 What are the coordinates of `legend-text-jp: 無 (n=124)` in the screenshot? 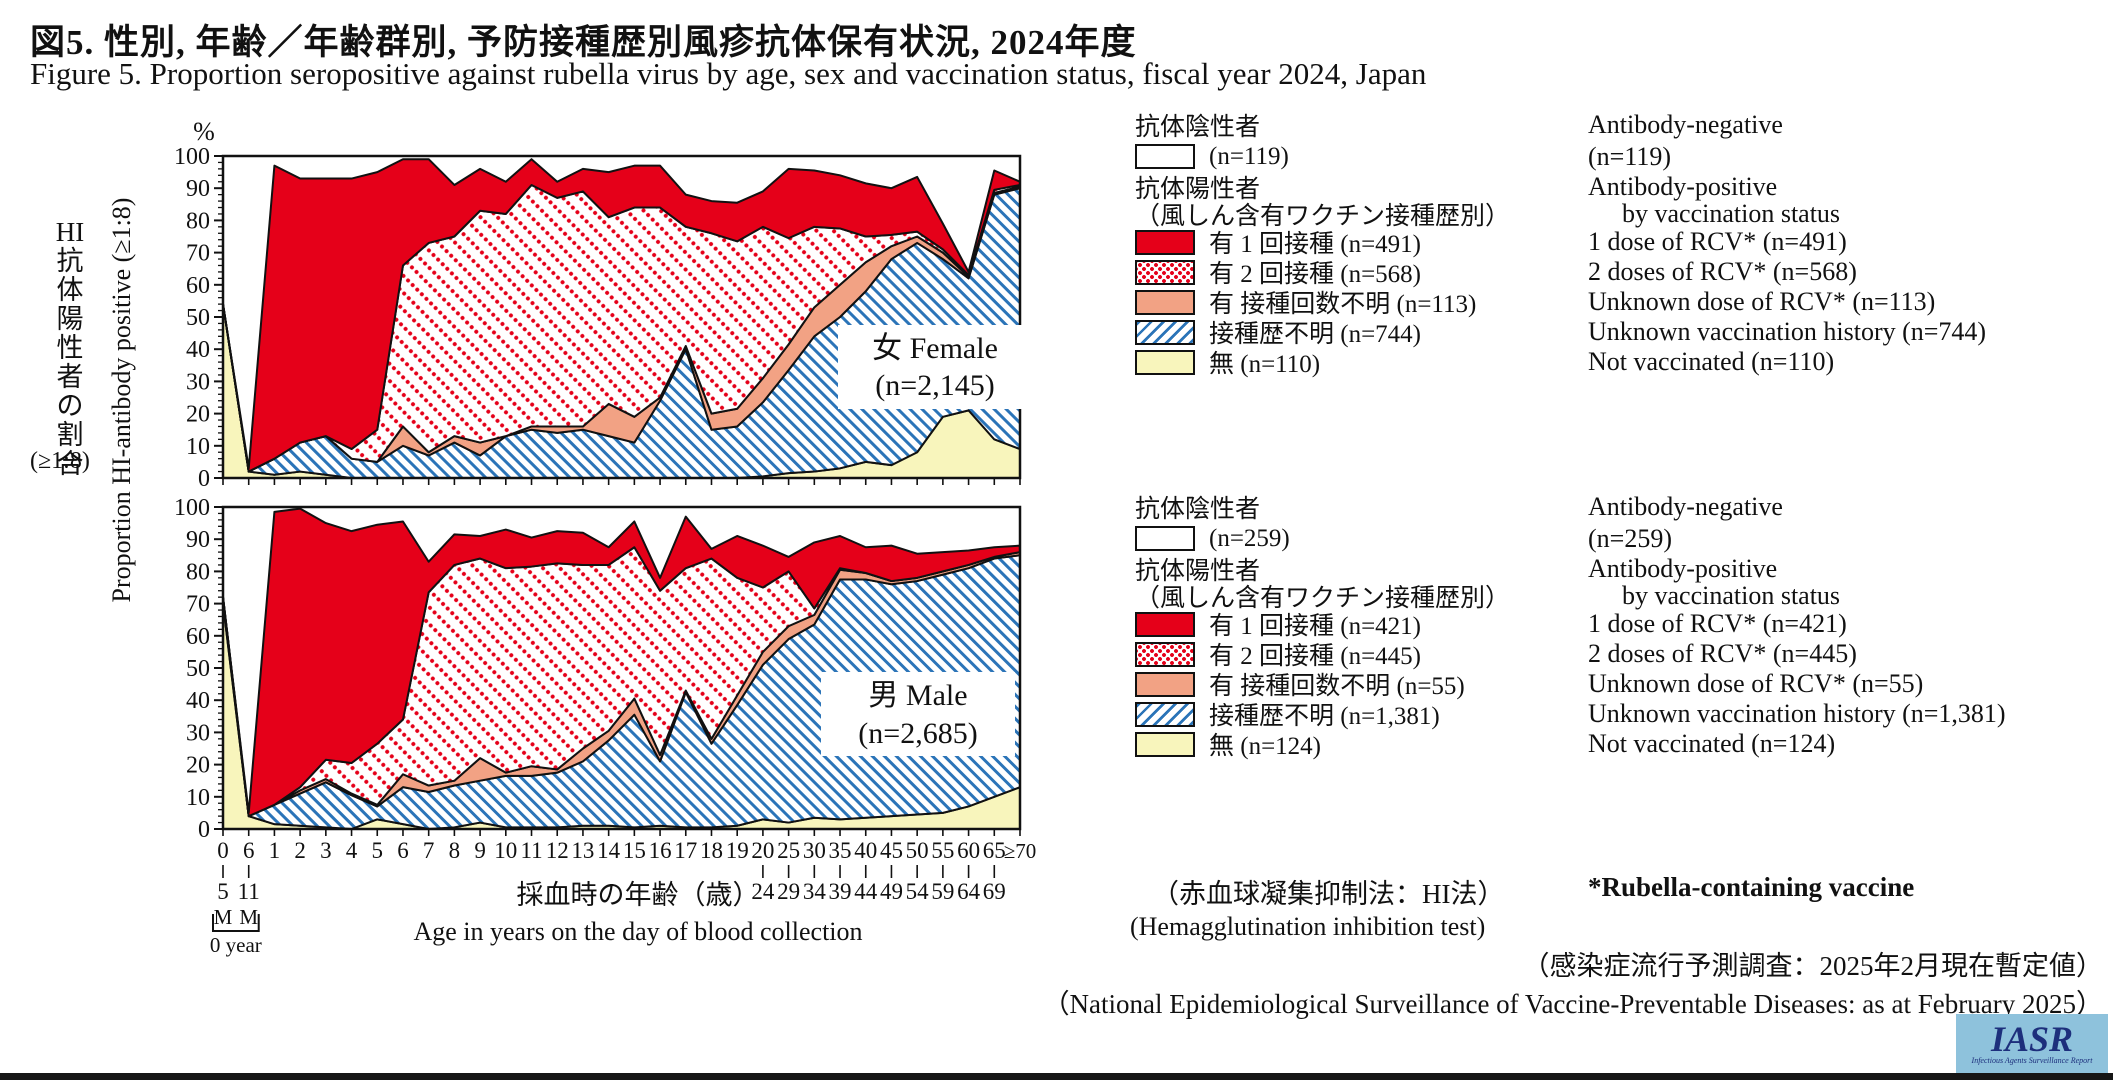 It's located at (1265, 746).